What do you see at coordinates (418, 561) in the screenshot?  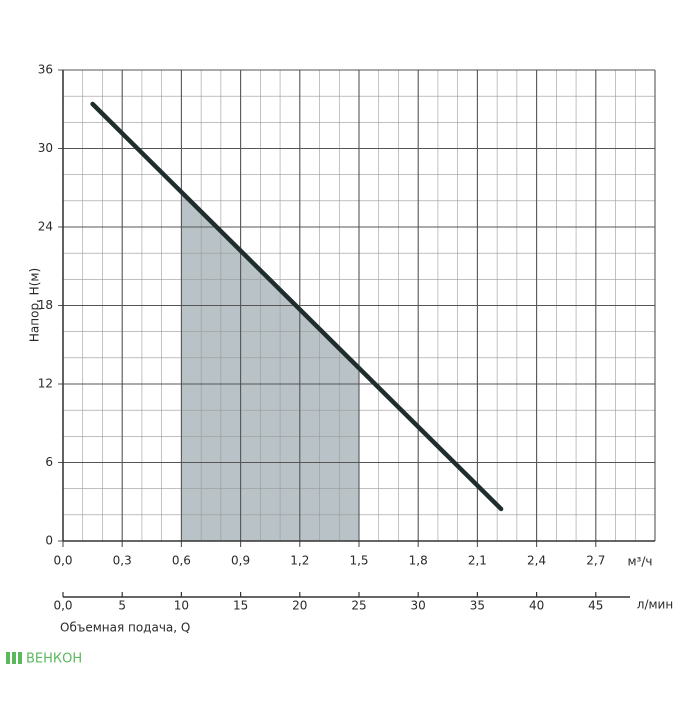 I see `x-tick-label: 1,8` at bounding box center [418, 561].